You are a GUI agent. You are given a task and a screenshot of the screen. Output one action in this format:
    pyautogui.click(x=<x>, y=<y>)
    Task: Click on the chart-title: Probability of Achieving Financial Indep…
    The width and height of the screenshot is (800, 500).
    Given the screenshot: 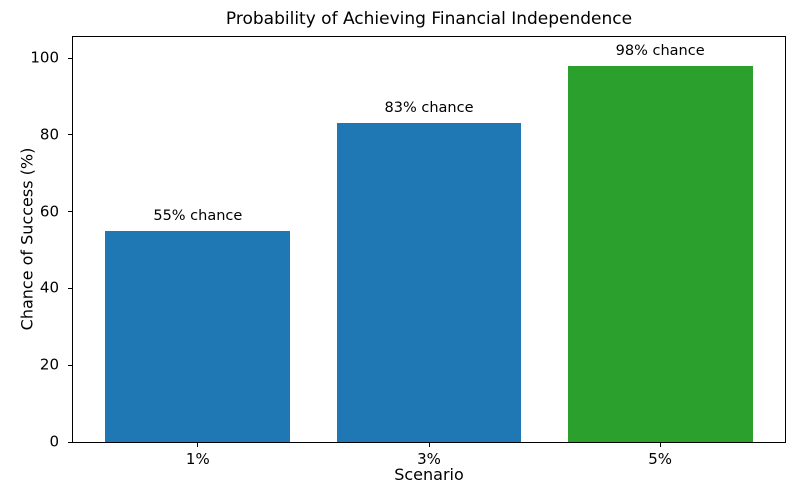 What is the action you would take?
    pyautogui.click(x=429, y=19)
    